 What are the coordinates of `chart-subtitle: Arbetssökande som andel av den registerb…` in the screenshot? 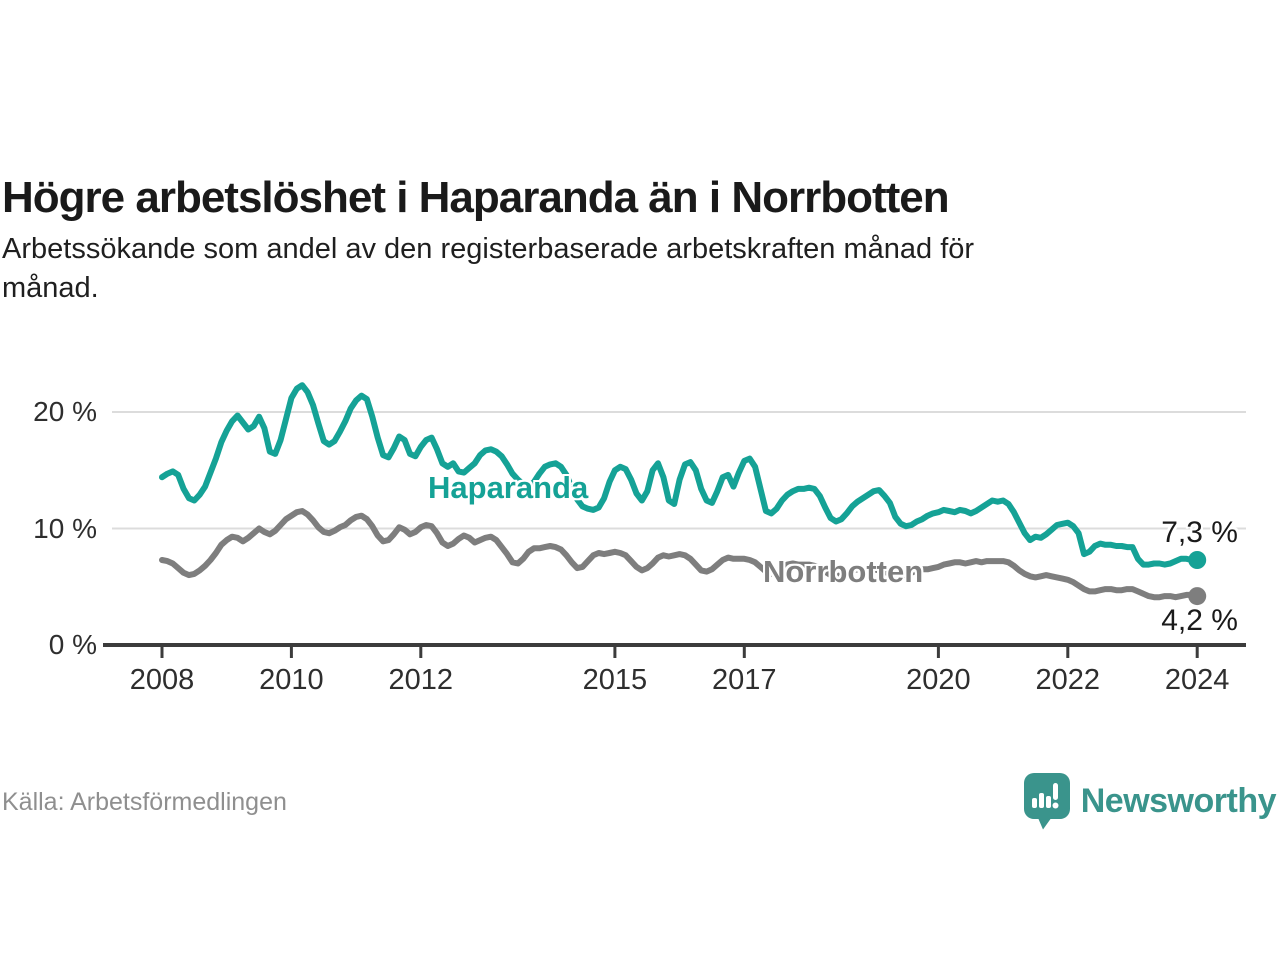 It's located at (602, 269).